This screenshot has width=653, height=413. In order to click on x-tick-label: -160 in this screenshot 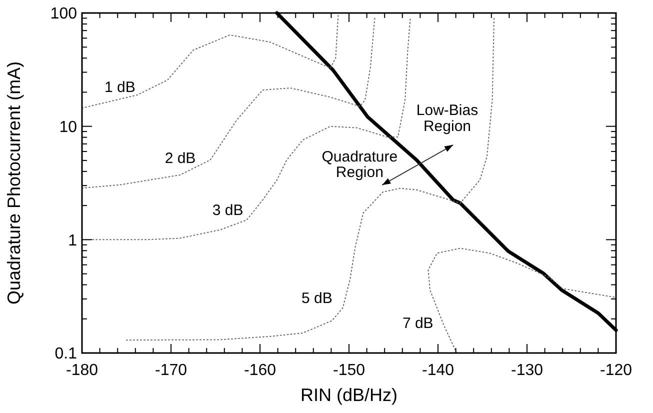, I will do `click(260, 370)`.